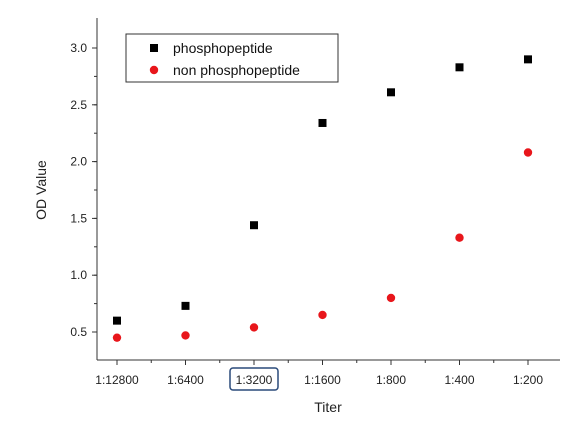 The image size is (586, 430). What do you see at coordinates (236, 70) in the screenshot?
I see `legend-label: non phosphopeptide` at bounding box center [236, 70].